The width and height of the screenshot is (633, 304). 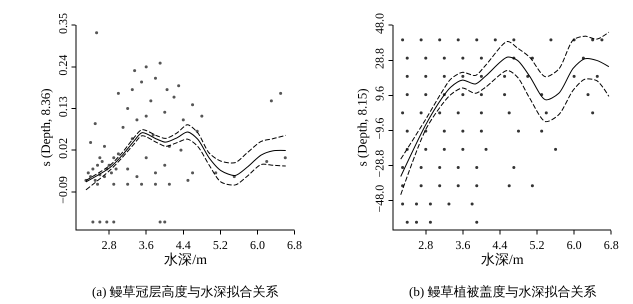 I want to click on y-tick-label: 48.0, so click(x=379, y=23).